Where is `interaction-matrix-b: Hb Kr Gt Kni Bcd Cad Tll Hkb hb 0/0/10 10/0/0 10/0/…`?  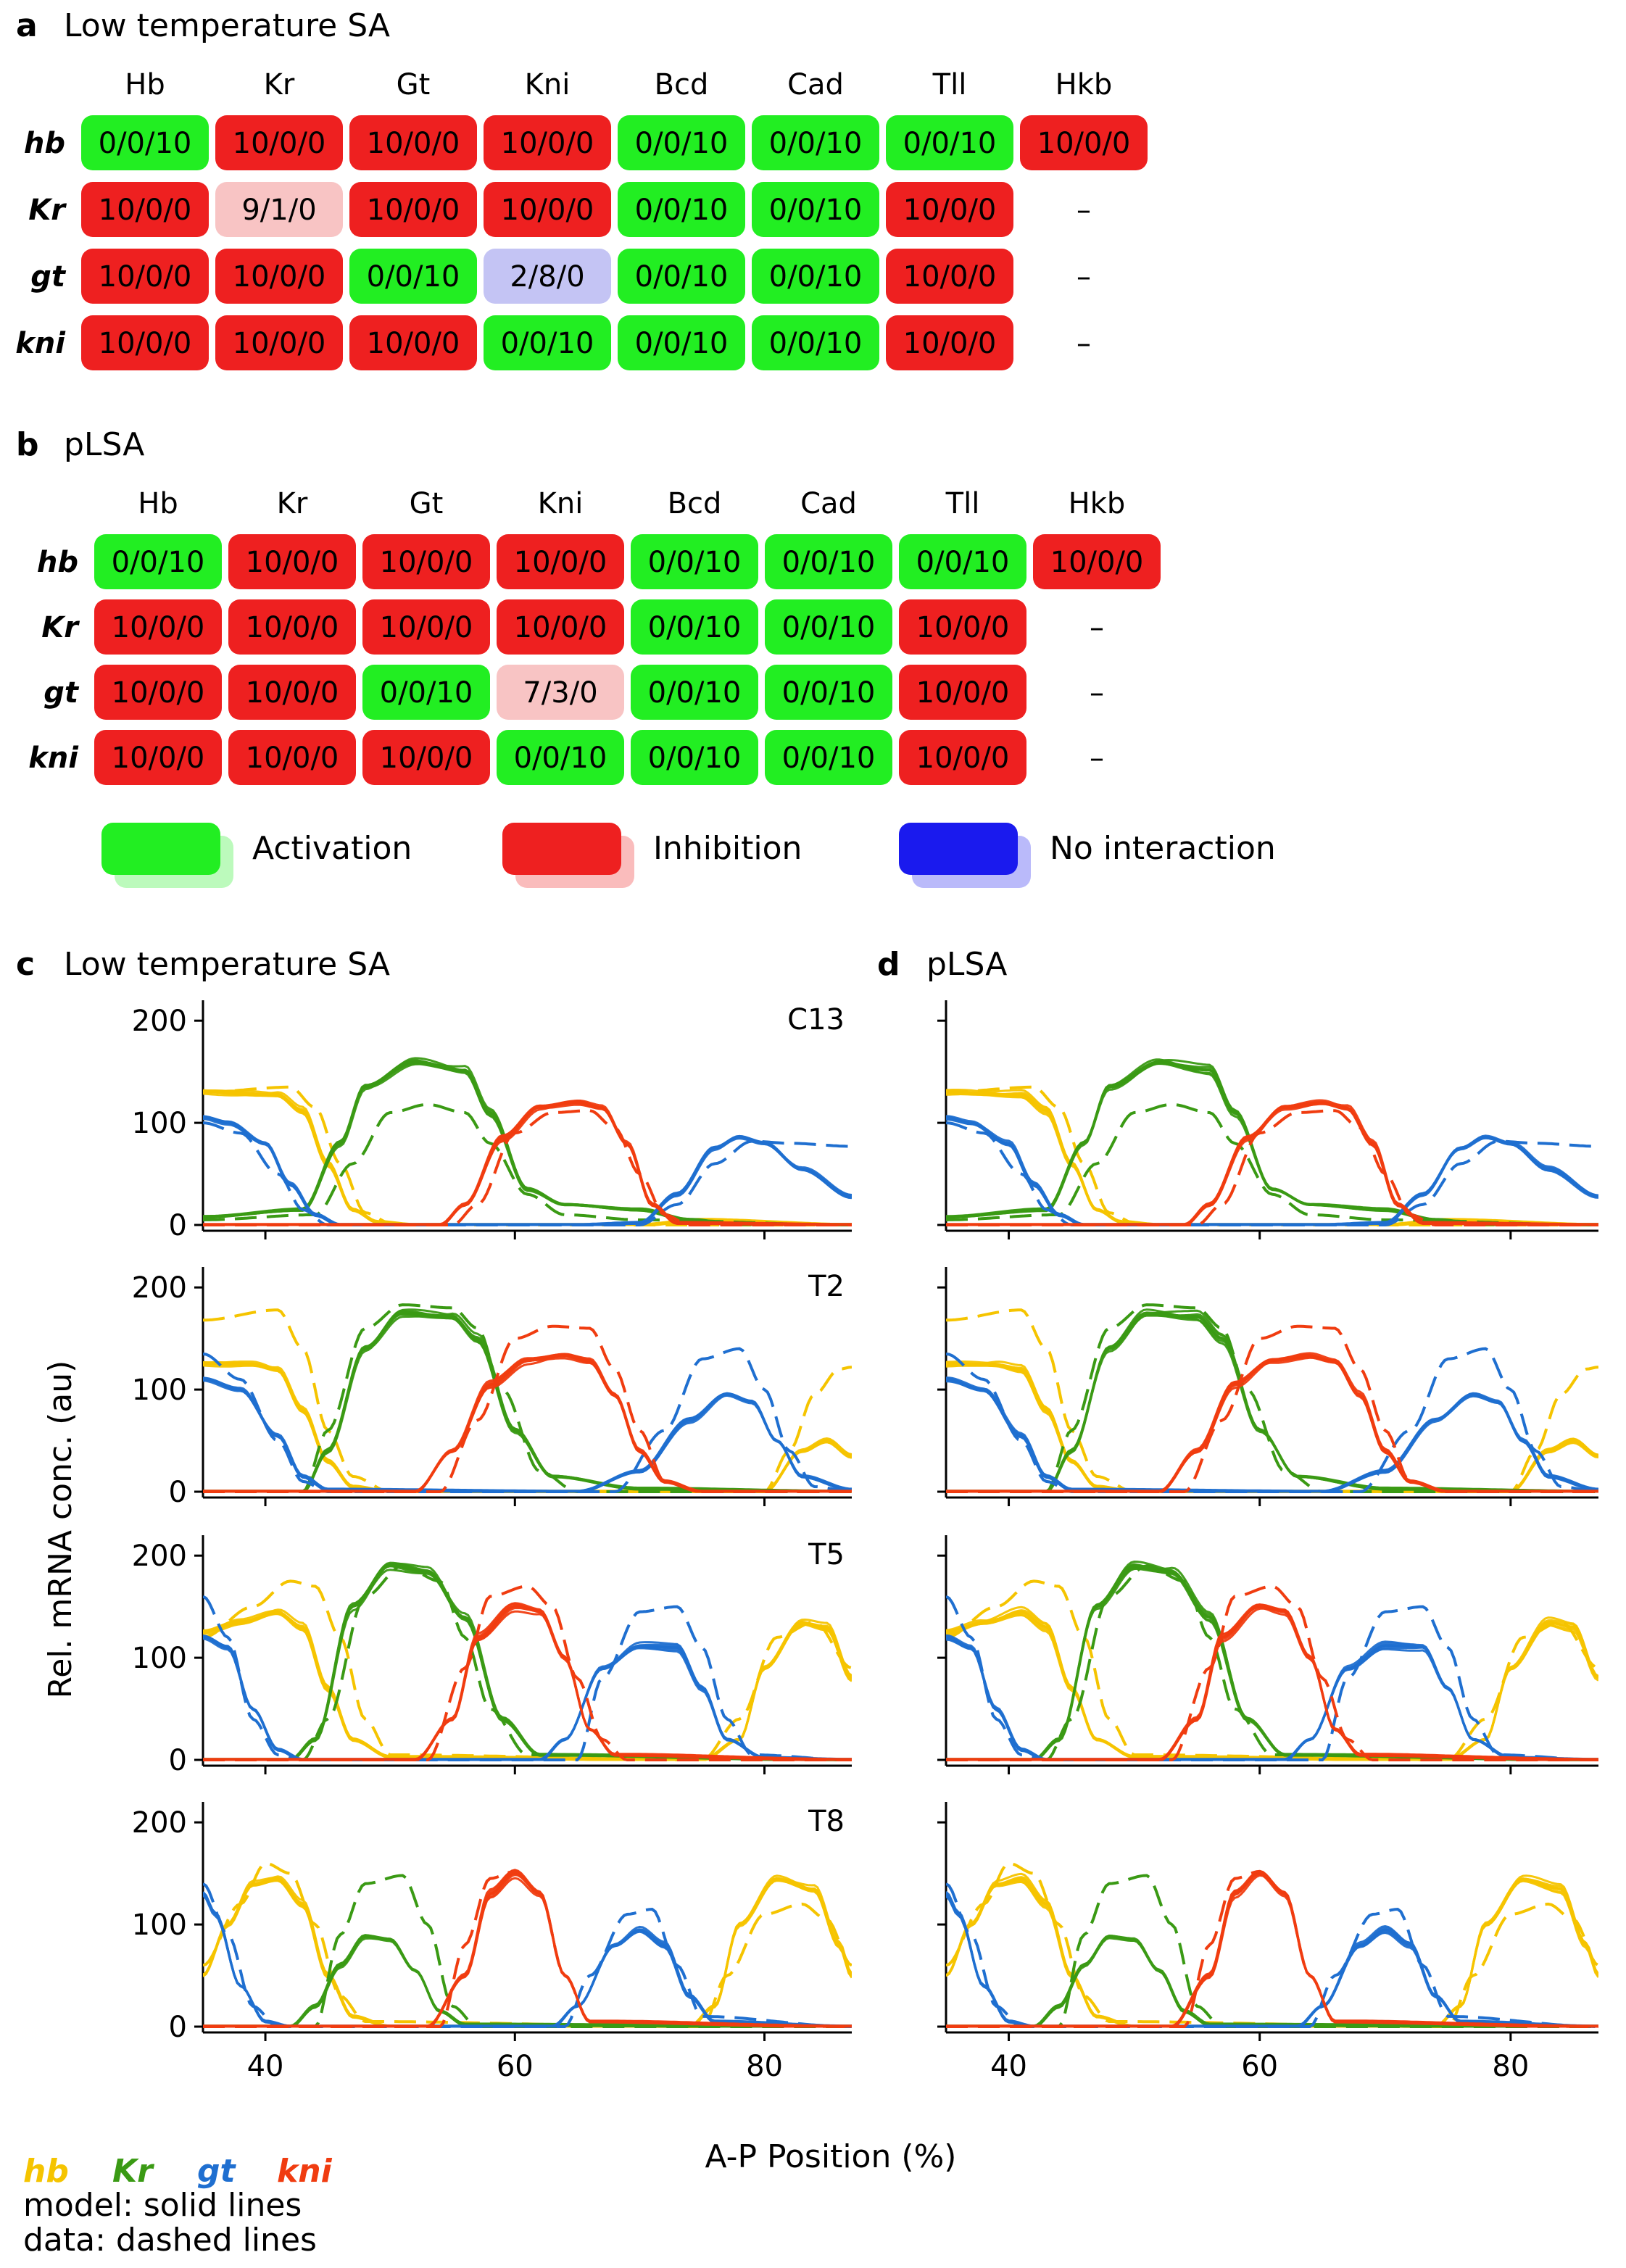
interaction-matrix-b: Hb Kr Gt Kni Bcd Cad Tll Hkb hb 0/0/10 10/0/0 10/0/… is located at coordinates (594, 636).